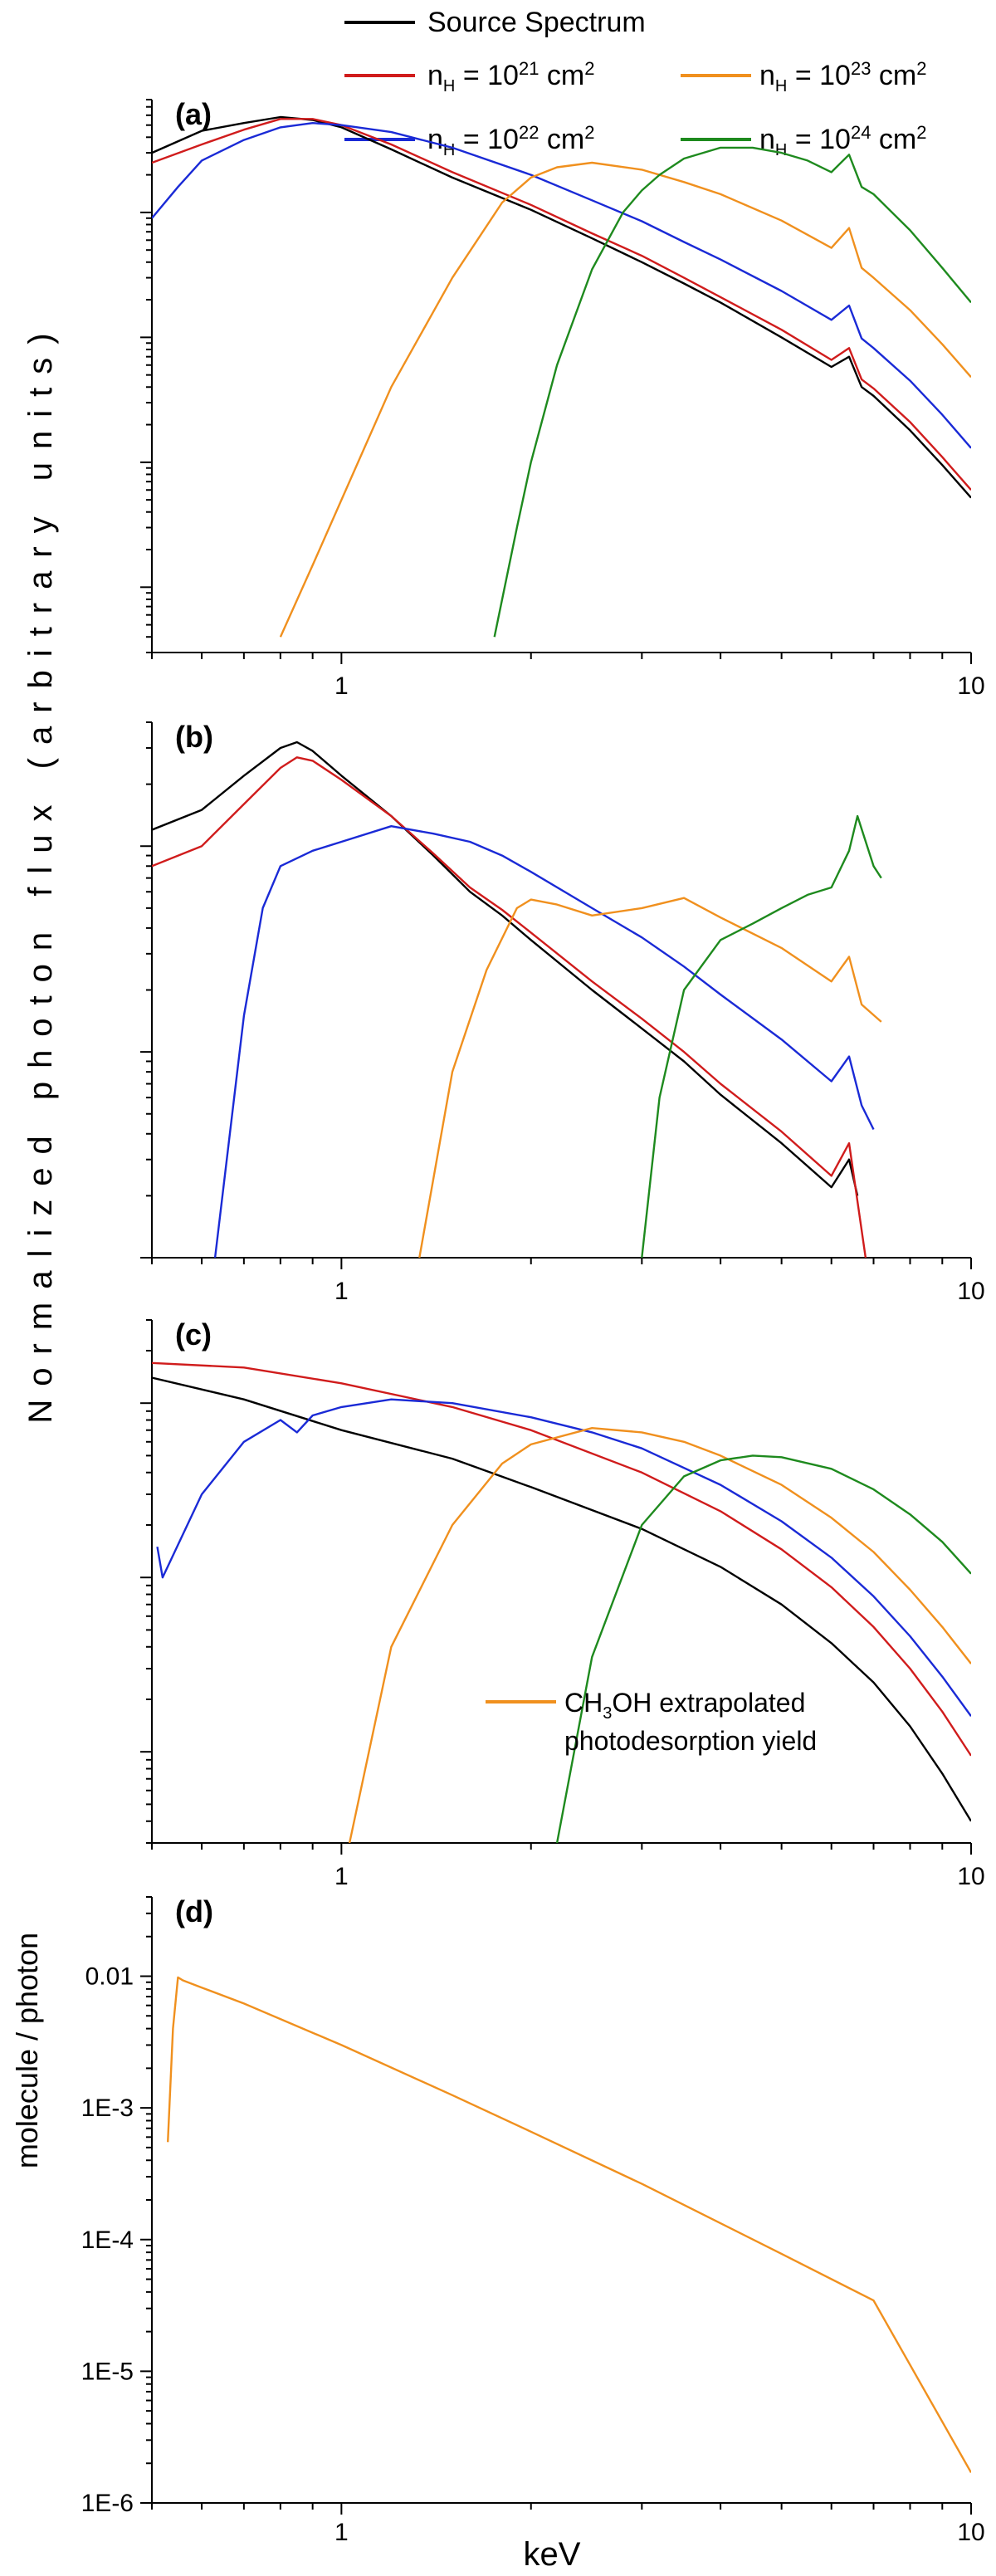 This screenshot has height=2576, width=996. Describe the element at coordinates (194, 1911) in the screenshot. I see `panel-label: (d)` at that location.